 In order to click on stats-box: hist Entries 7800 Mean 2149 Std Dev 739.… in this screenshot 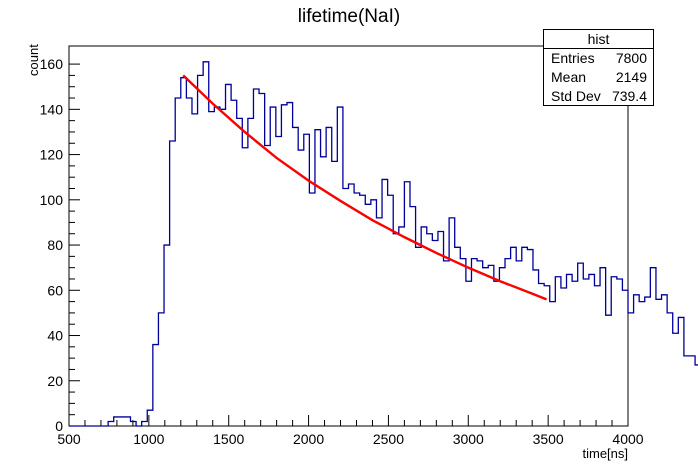, I will do `click(598, 67)`.